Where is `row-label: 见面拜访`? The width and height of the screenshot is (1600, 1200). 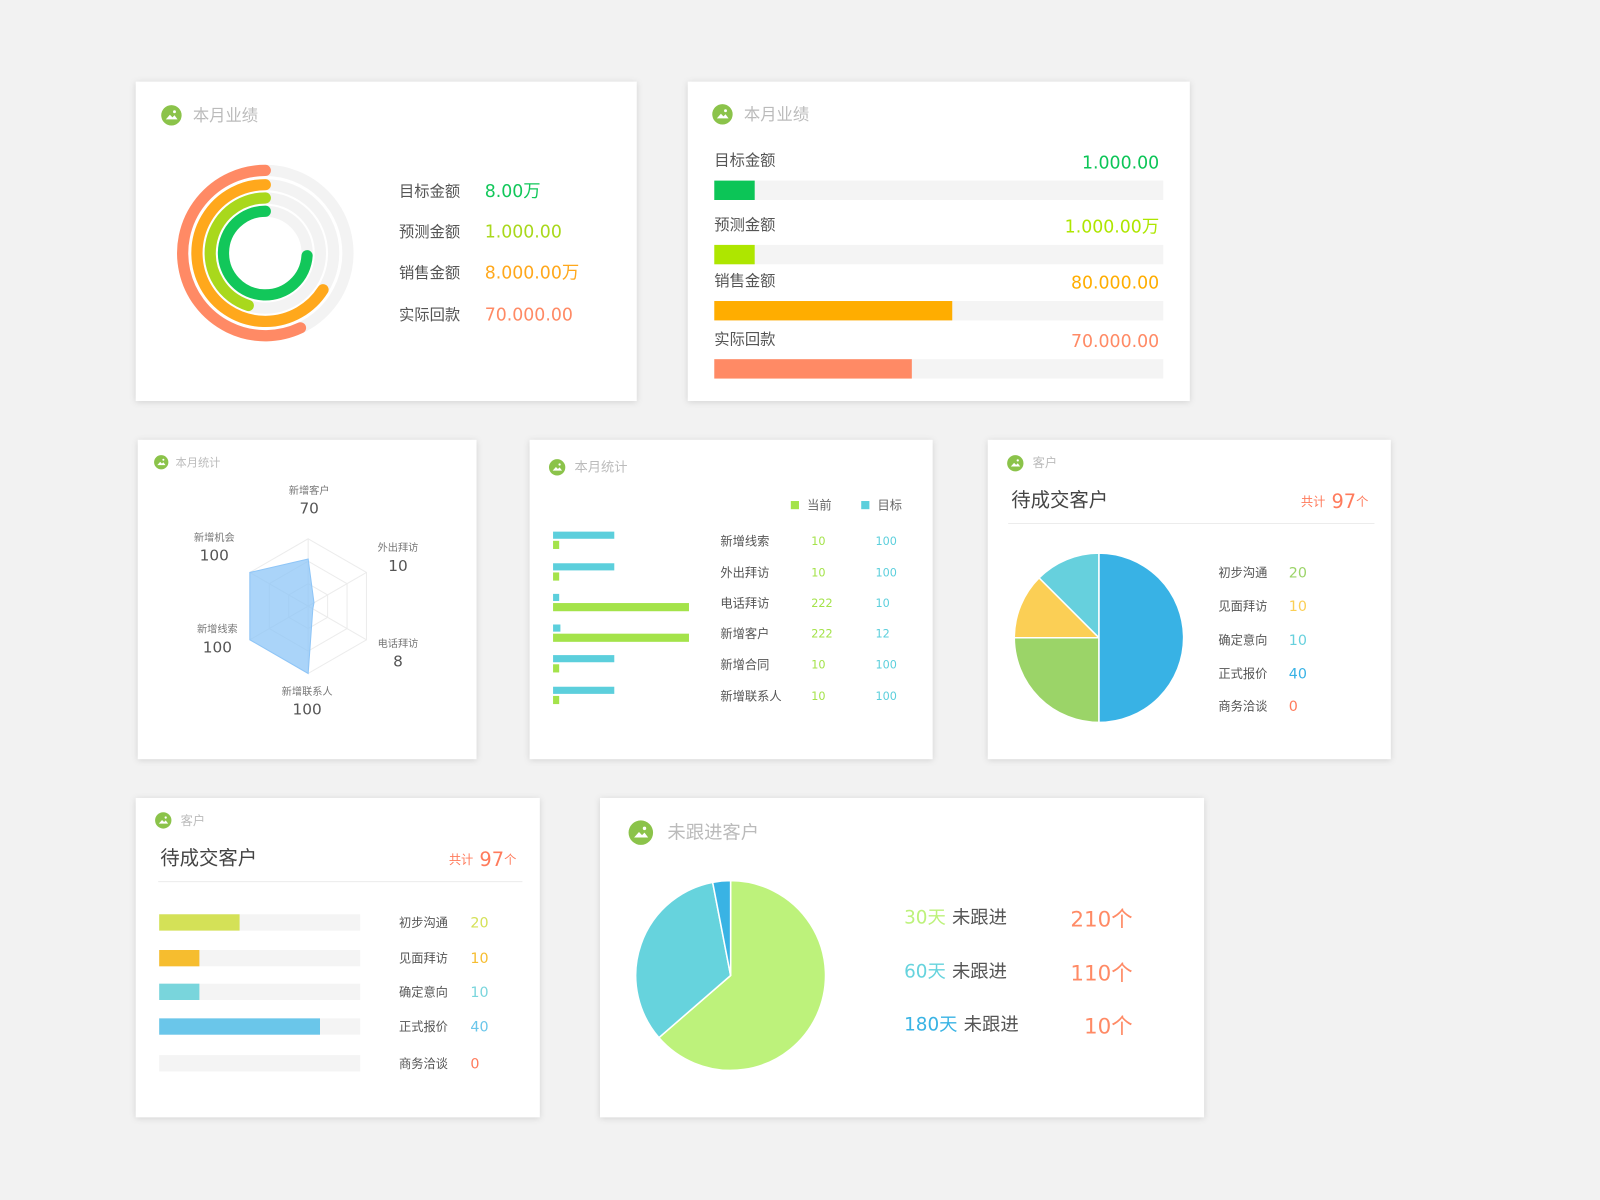
row-label: 见面拜访 is located at coordinates (423, 959).